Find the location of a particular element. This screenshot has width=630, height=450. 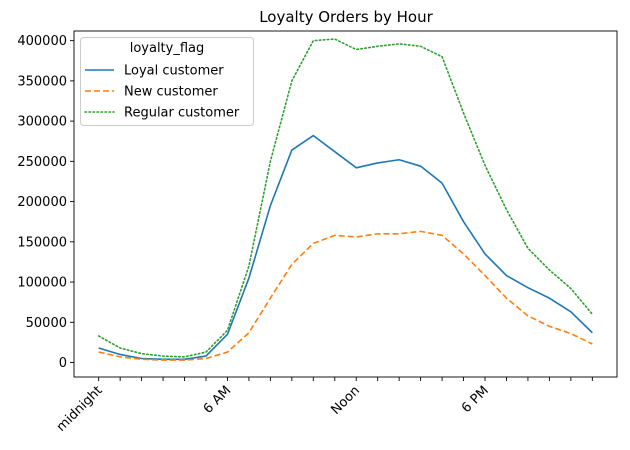

y-tick-label: 0 is located at coordinates (63, 363).